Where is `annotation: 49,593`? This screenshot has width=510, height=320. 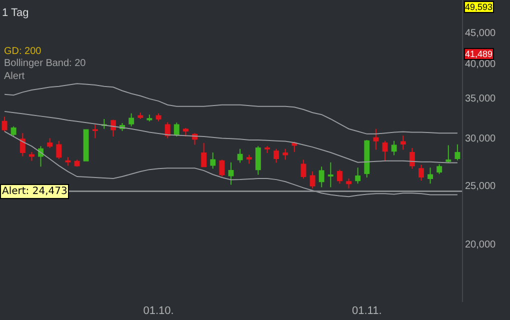 annotation: 49,593 is located at coordinates (479, 7).